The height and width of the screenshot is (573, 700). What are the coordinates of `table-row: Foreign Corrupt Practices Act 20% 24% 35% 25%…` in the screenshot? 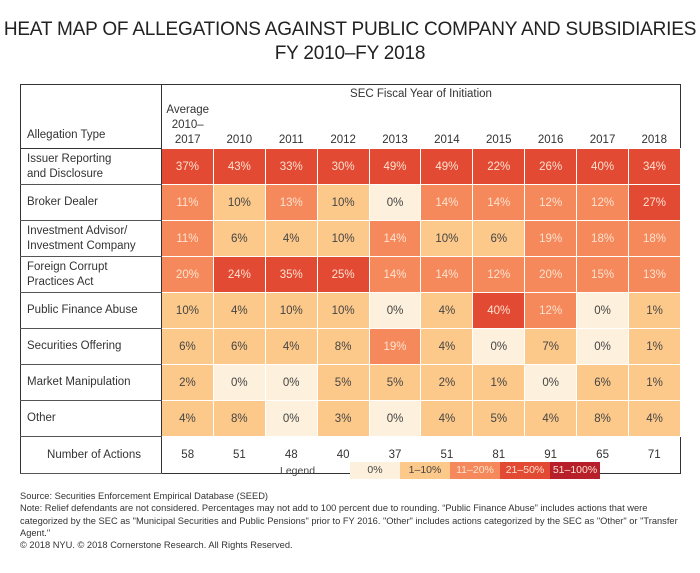 It's located at (350, 274).